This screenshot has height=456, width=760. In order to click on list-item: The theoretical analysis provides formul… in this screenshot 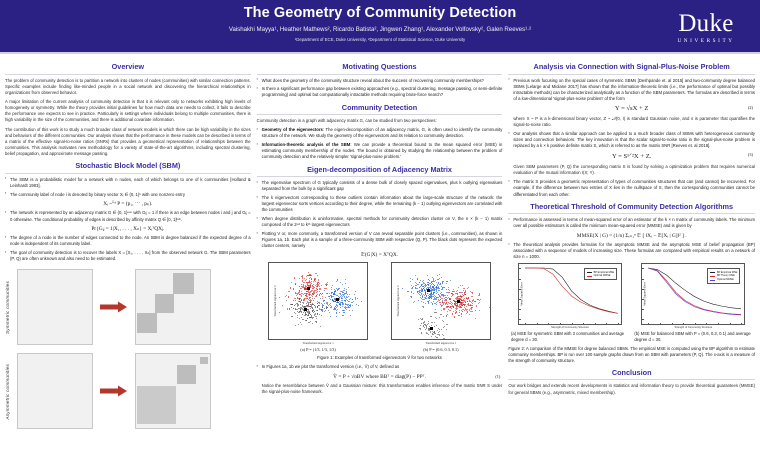, I will do `click(631, 251)`.